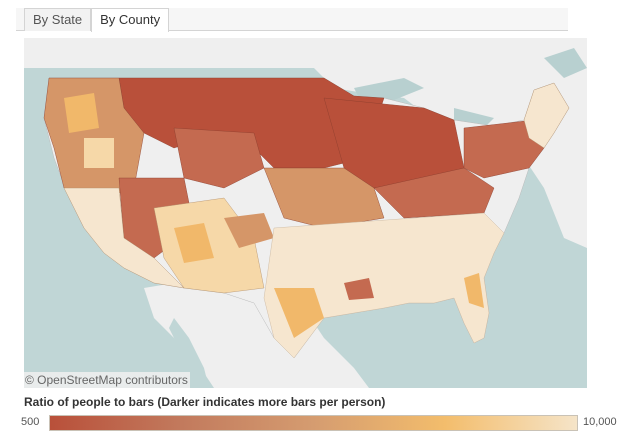 The image size is (640, 438). I want to click on legend-max-label: 10,000, so click(600, 422).